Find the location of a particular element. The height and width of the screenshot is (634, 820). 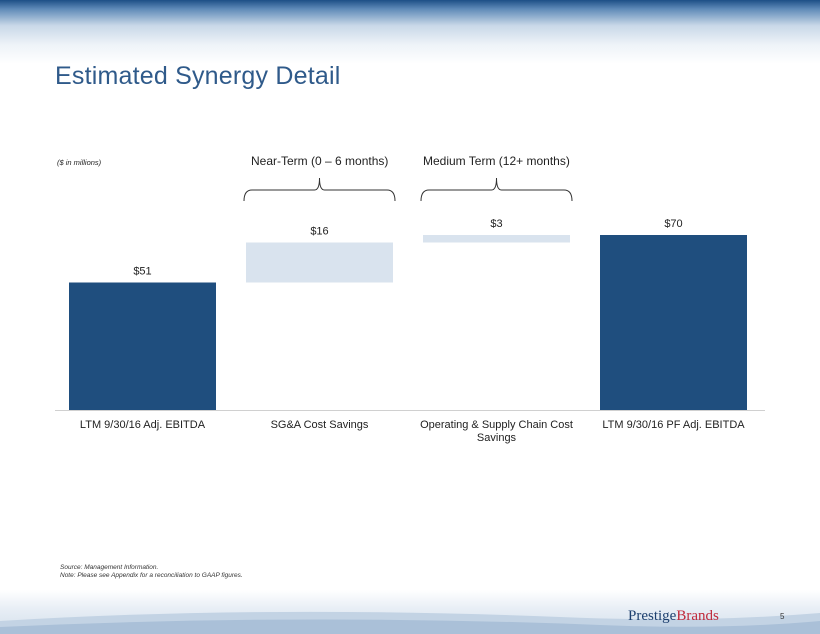

source-footnote: Source: Management Information. is located at coordinates (109, 567).